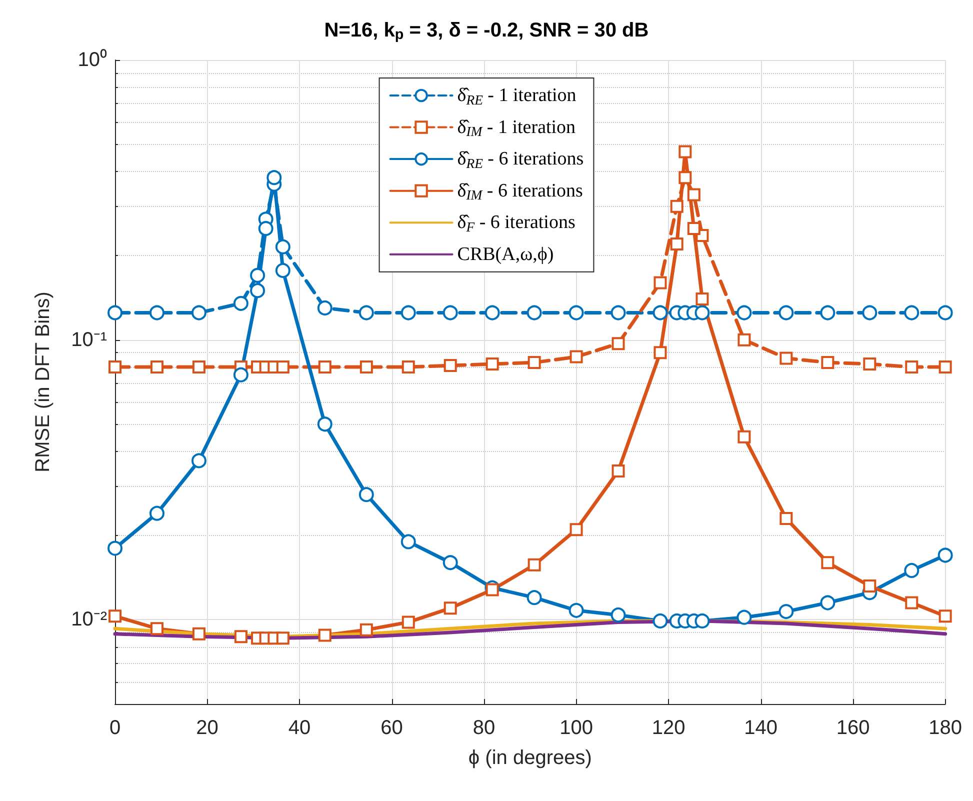 This screenshot has width=973, height=801. What do you see at coordinates (207, 728) in the screenshot?
I see `x-tick-label: 20` at bounding box center [207, 728].